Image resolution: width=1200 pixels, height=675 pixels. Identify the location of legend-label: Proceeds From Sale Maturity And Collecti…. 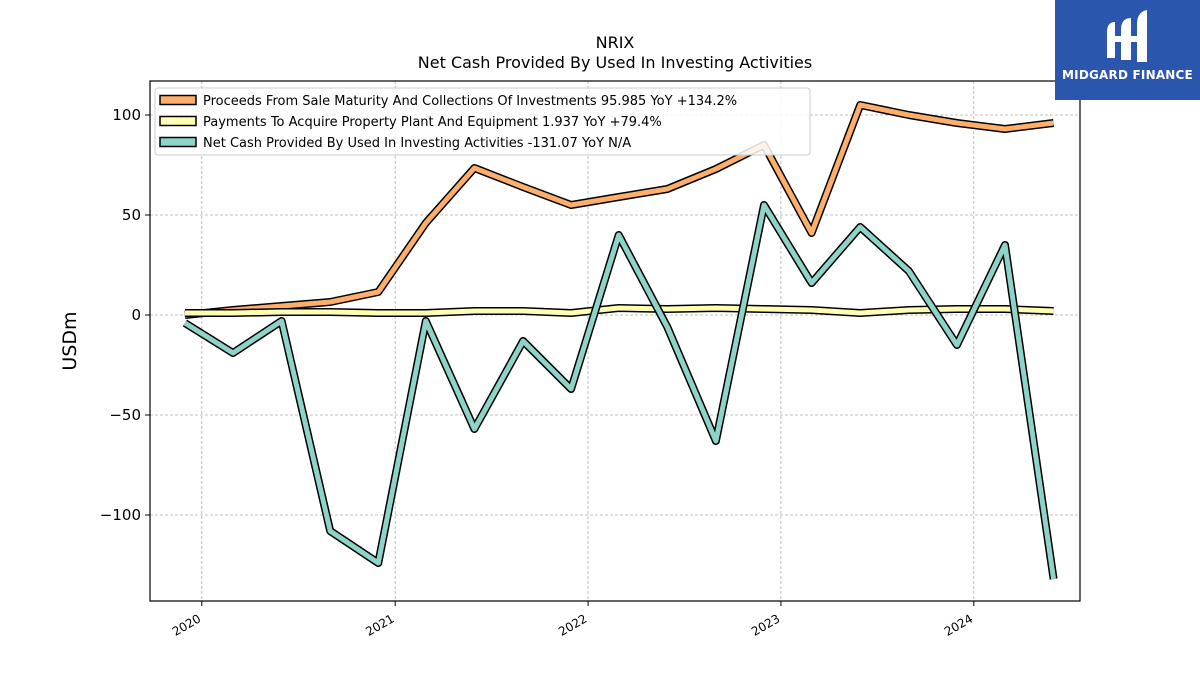
(470, 101).